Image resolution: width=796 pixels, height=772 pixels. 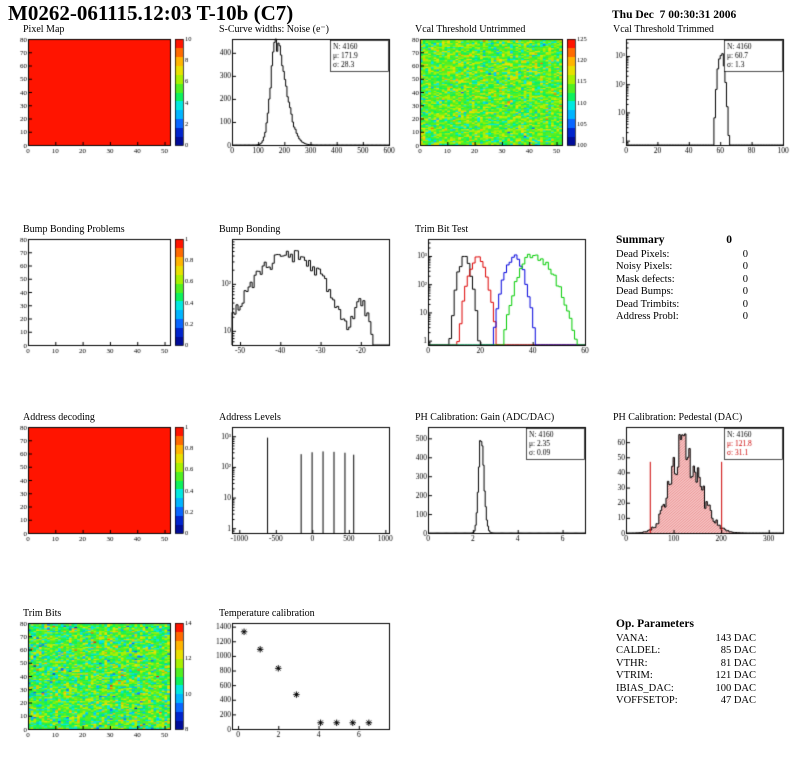 I want to click on op-parameter-label: VANA:, so click(x=632, y=638).